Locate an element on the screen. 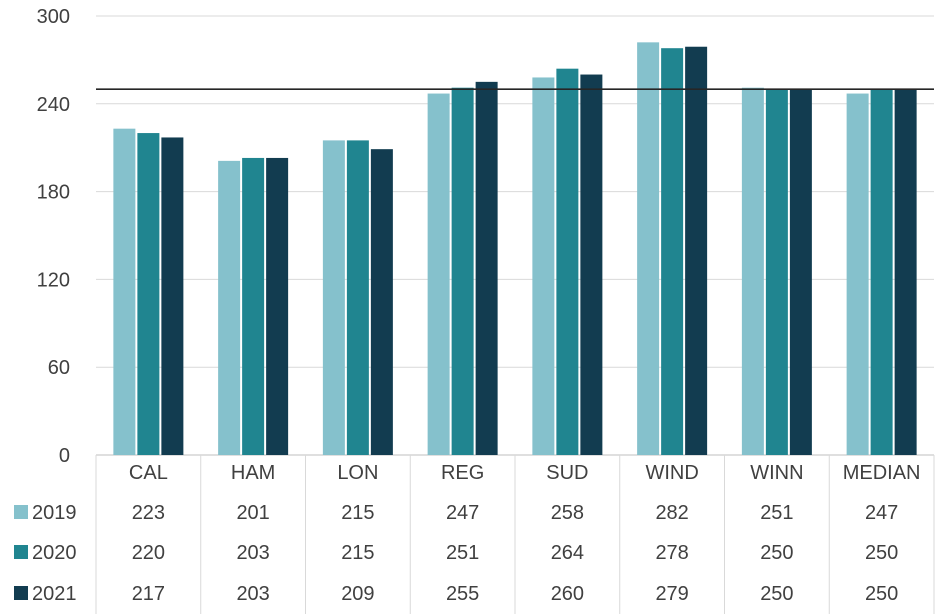 This screenshot has width=942, height=614. data-label: 220 is located at coordinates (148, 553).